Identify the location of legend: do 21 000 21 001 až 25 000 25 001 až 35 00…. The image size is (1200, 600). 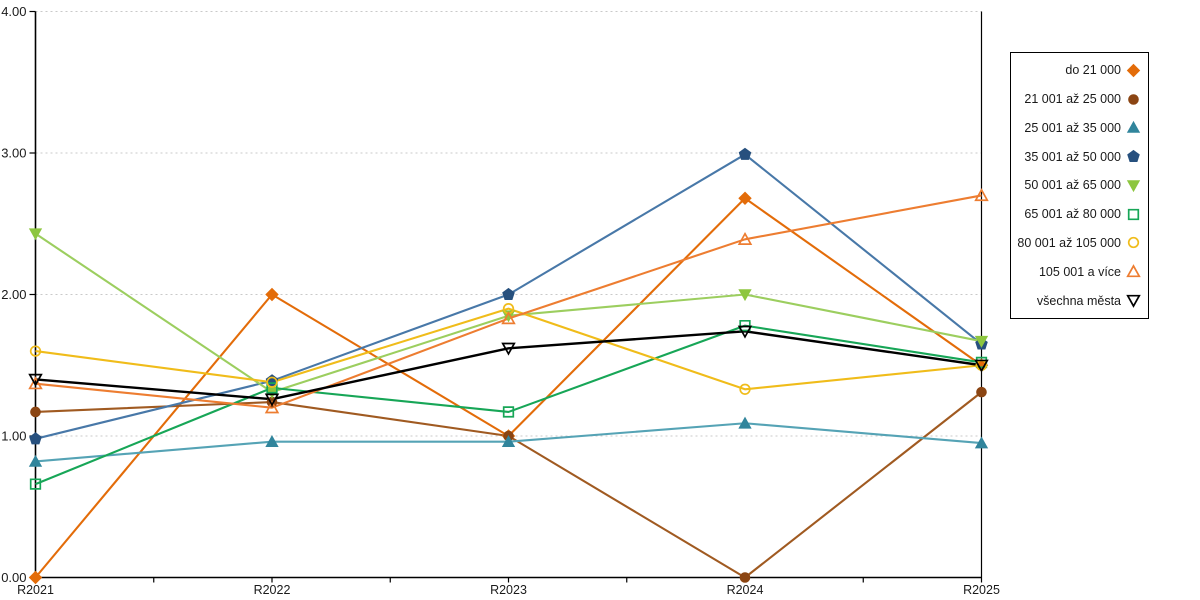
(1079, 185).